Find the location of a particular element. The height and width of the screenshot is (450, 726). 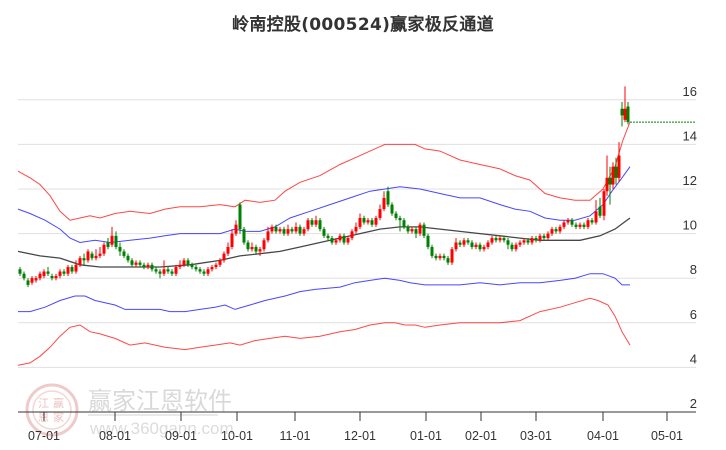

x-tick-label: 07-01 is located at coordinates (44, 436).